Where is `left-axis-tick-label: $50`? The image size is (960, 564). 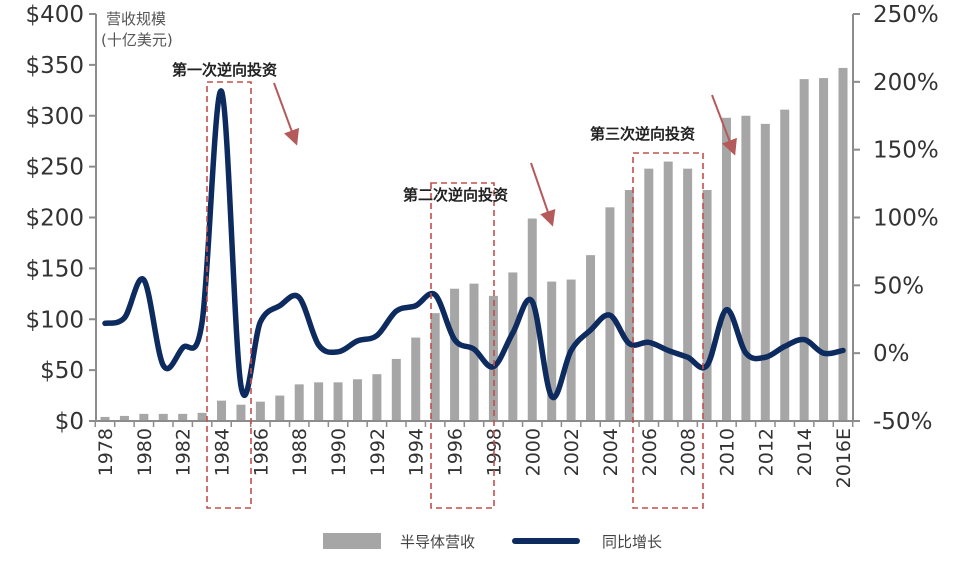 left-axis-tick-label: $50 is located at coordinates (62, 371).